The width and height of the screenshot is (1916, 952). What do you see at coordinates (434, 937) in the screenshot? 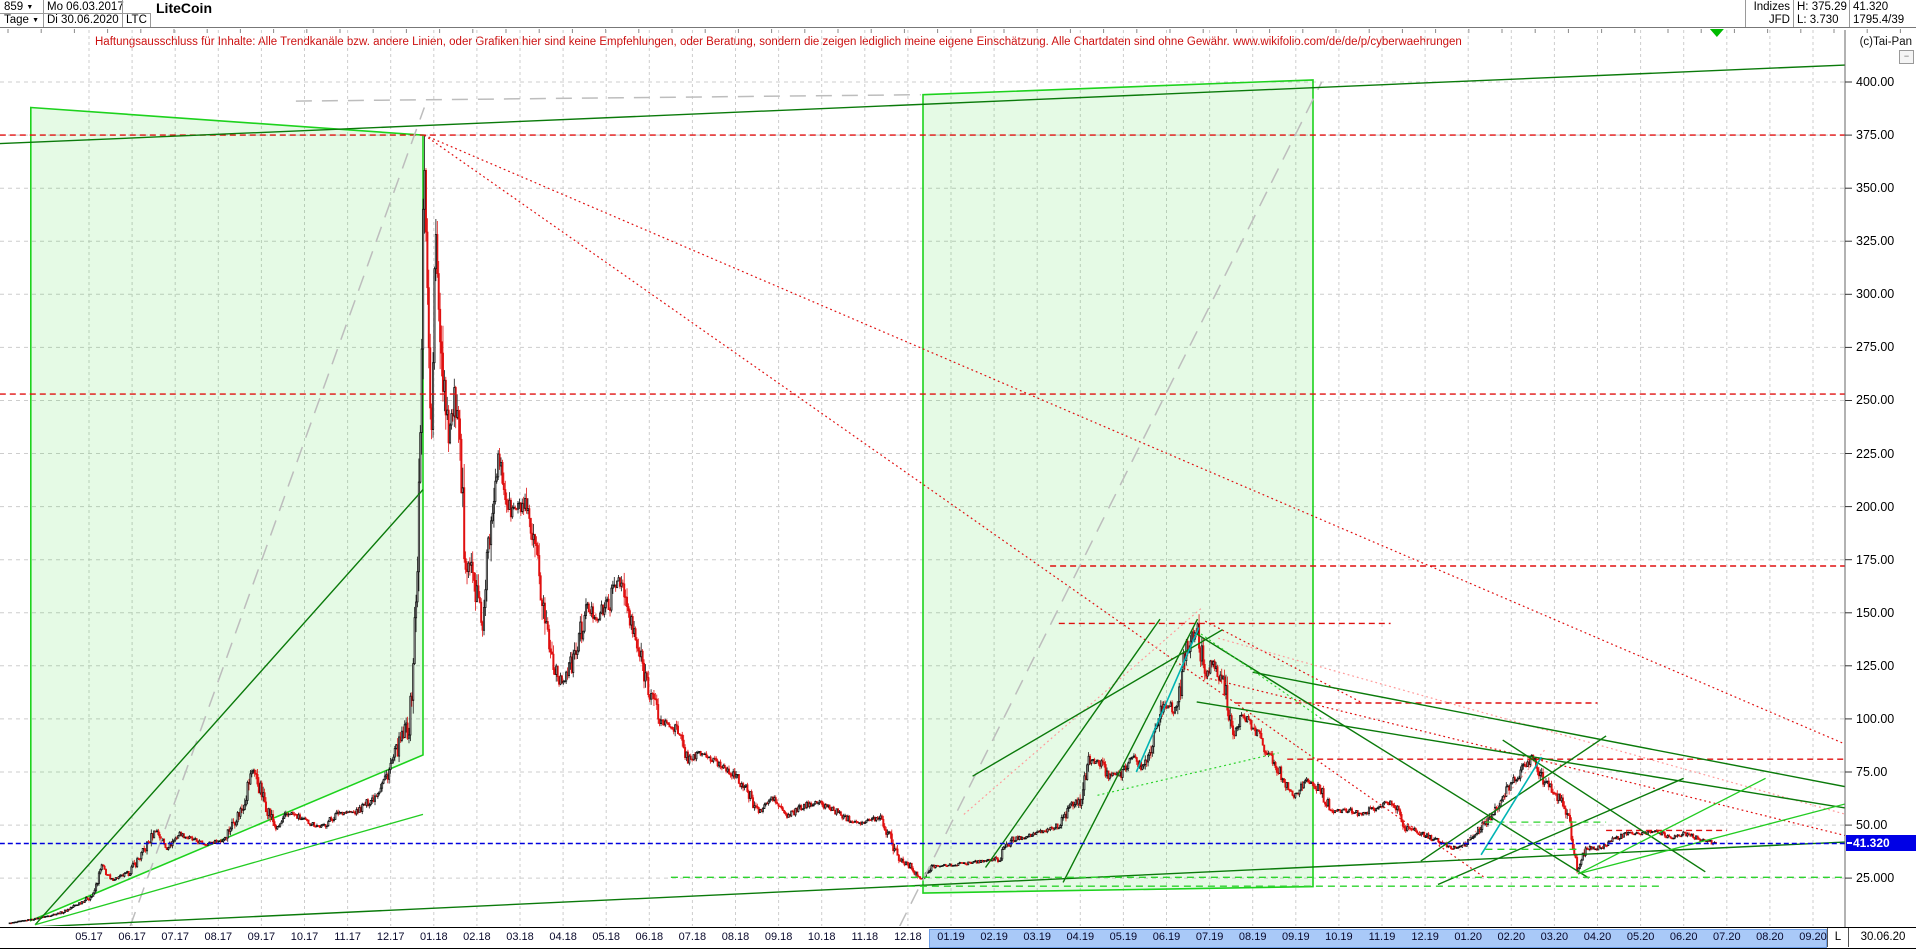
I see `x-axis-label: 01.18` at bounding box center [434, 937].